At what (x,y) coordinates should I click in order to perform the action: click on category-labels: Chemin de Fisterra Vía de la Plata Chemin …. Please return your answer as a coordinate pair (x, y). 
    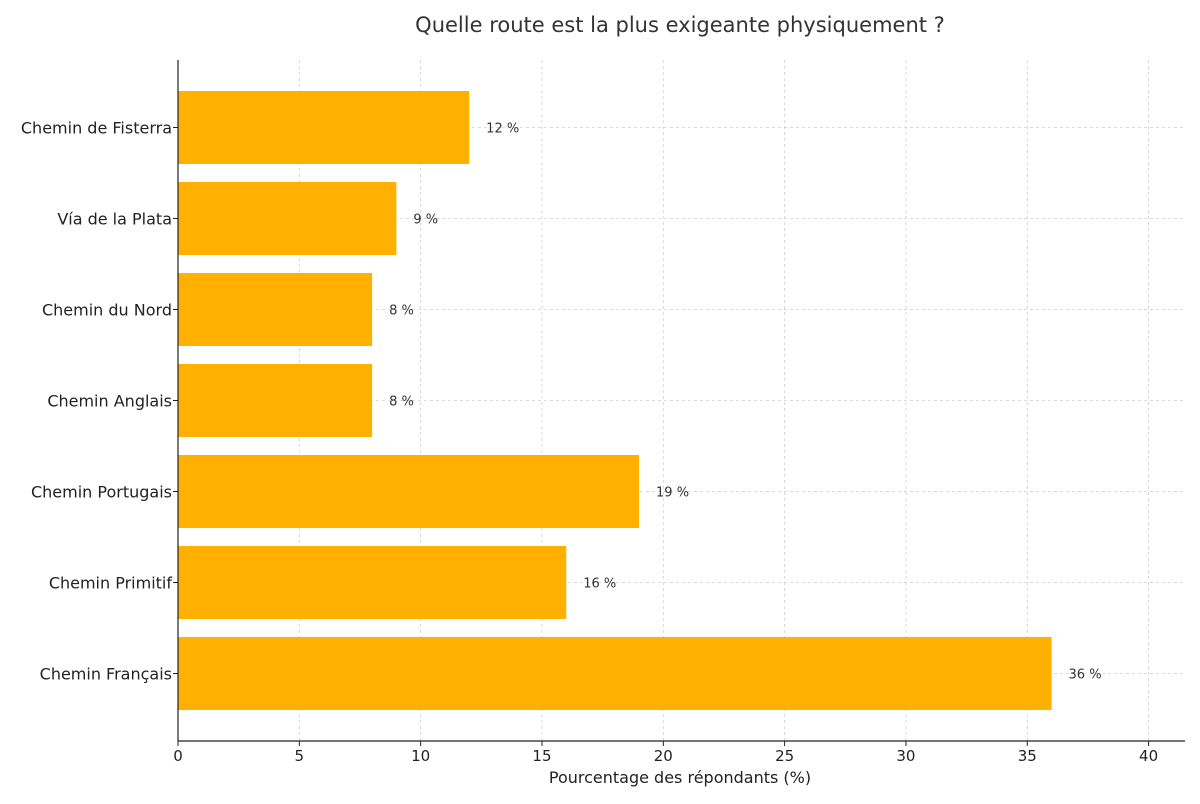
    Looking at the image, I should click on (96, 401).